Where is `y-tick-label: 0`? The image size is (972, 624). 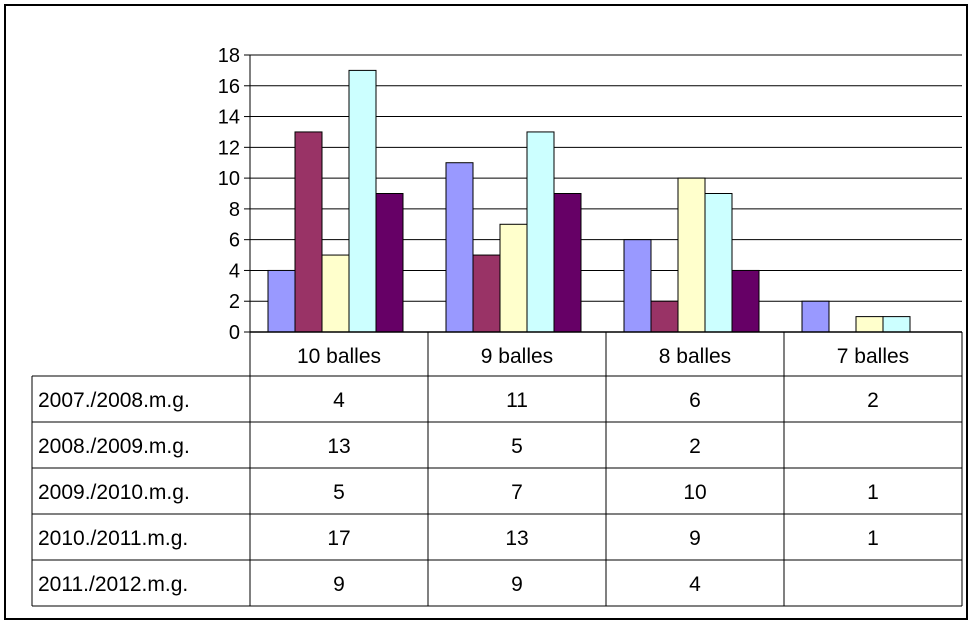
y-tick-label: 0 is located at coordinates (234, 333).